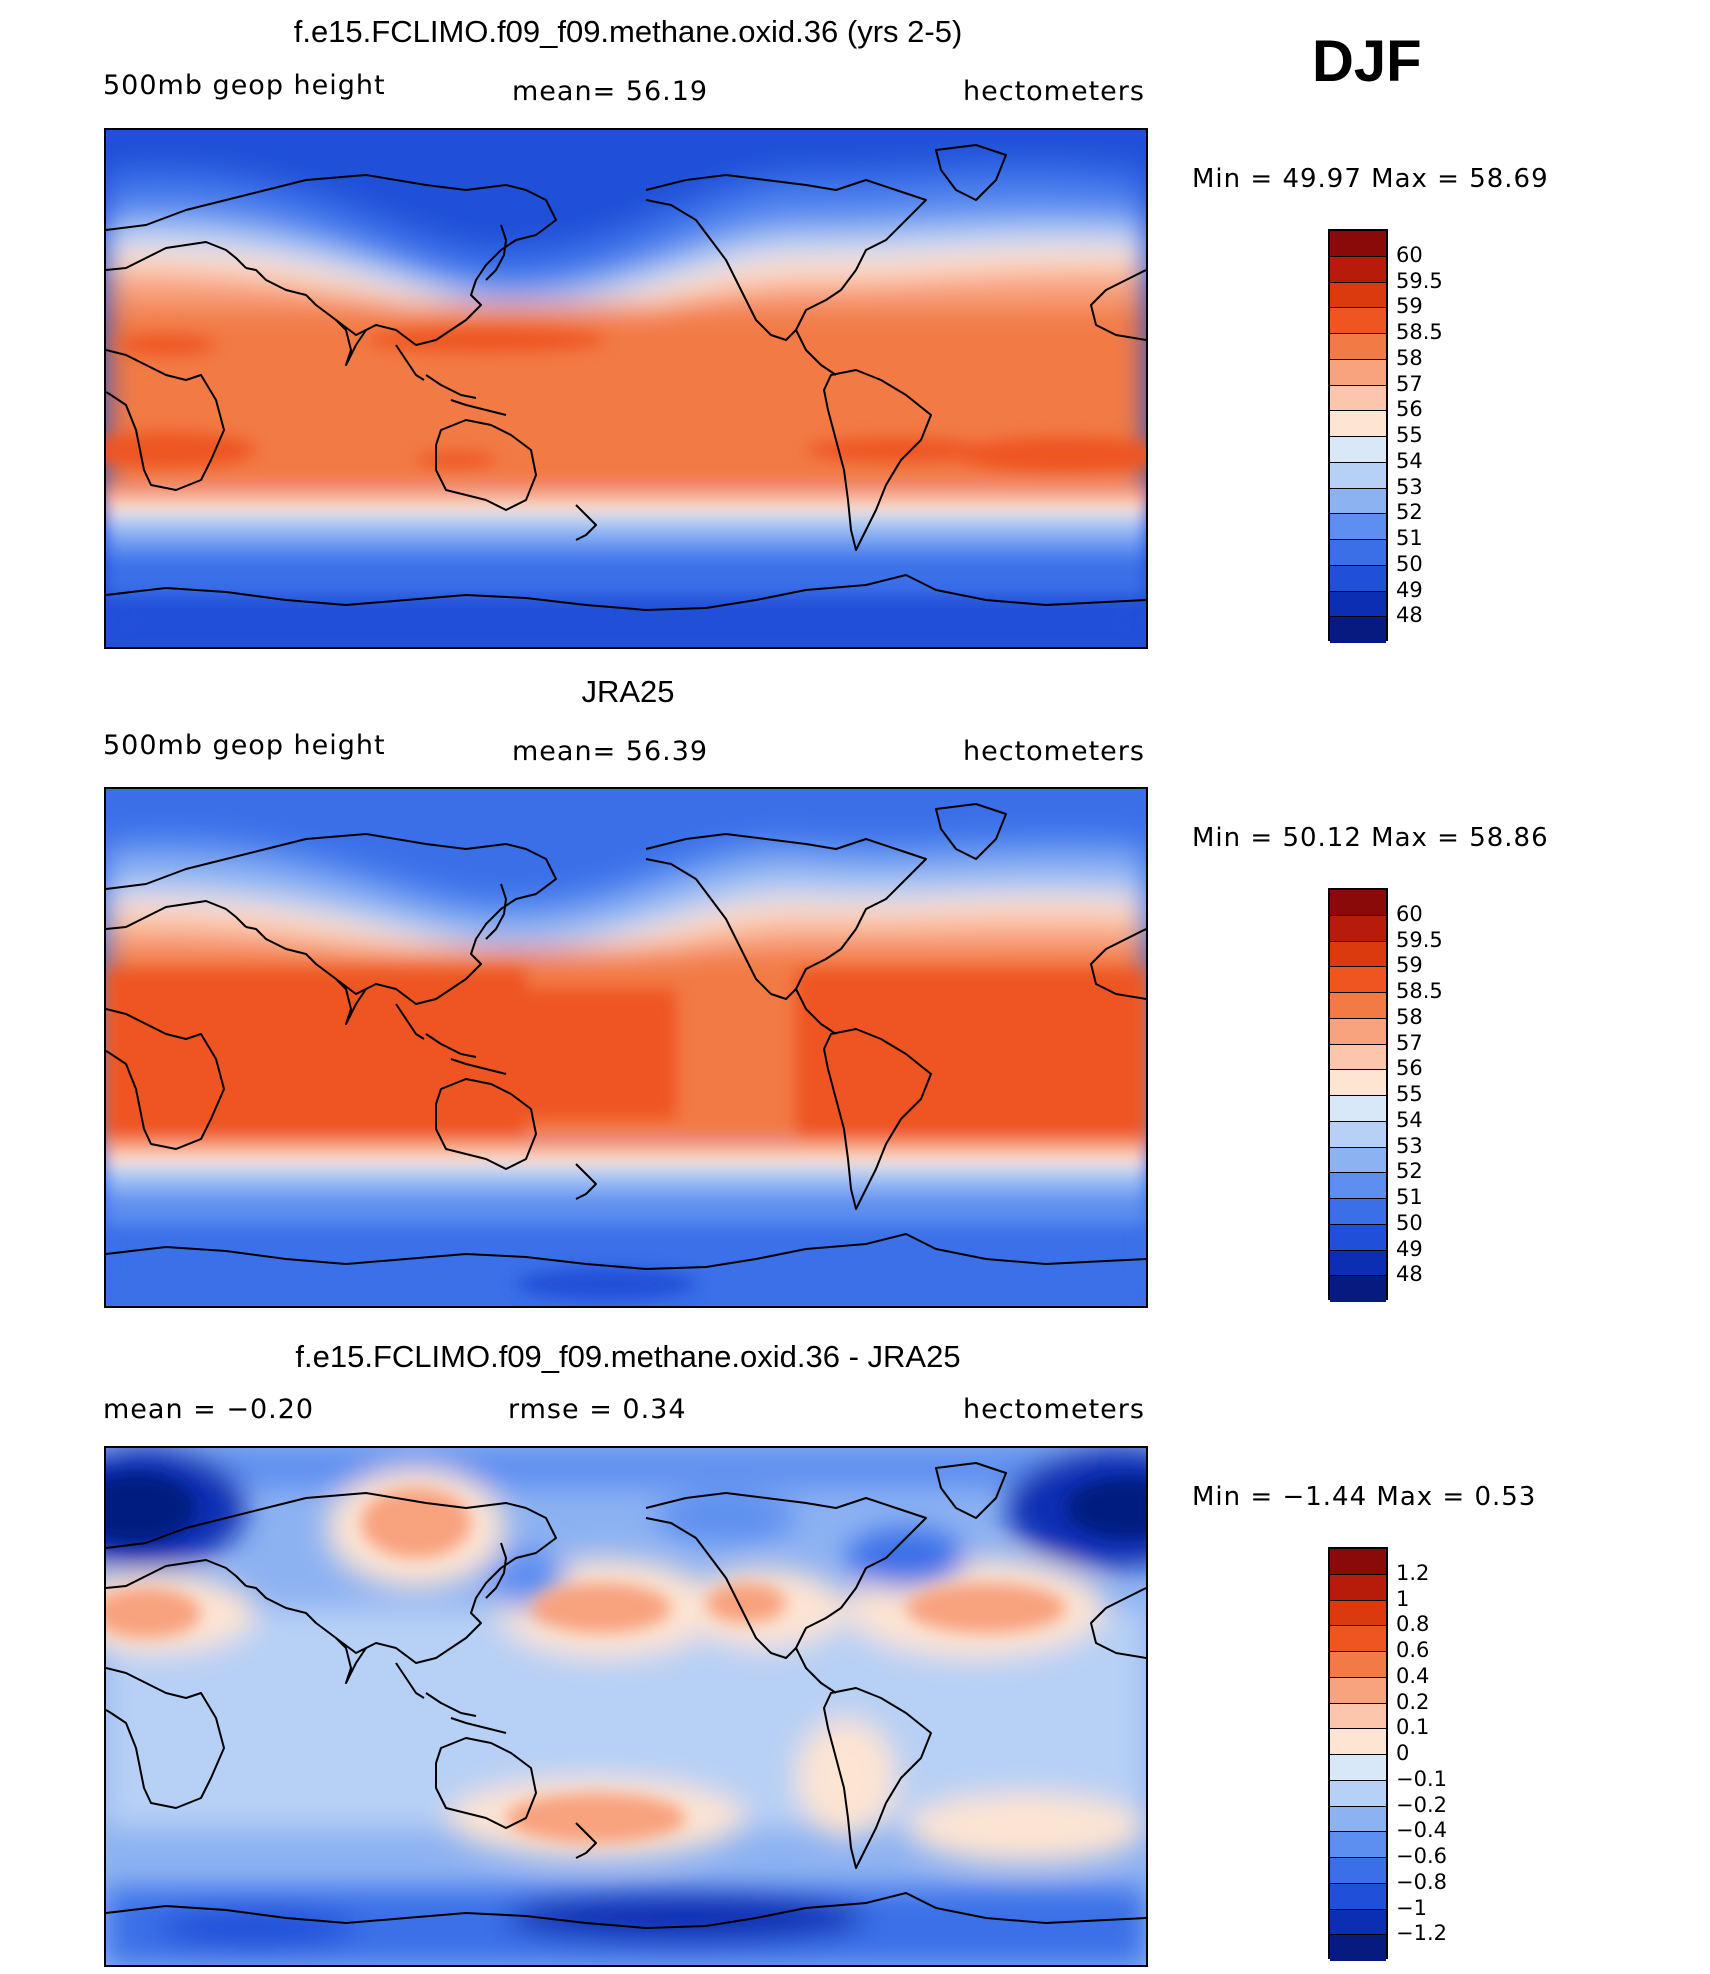  What do you see at coordinates (209, 1409) in the screenshot?
I see `panel-3-mean-label: mean = −0.20` at bounding box center [209, 1409].